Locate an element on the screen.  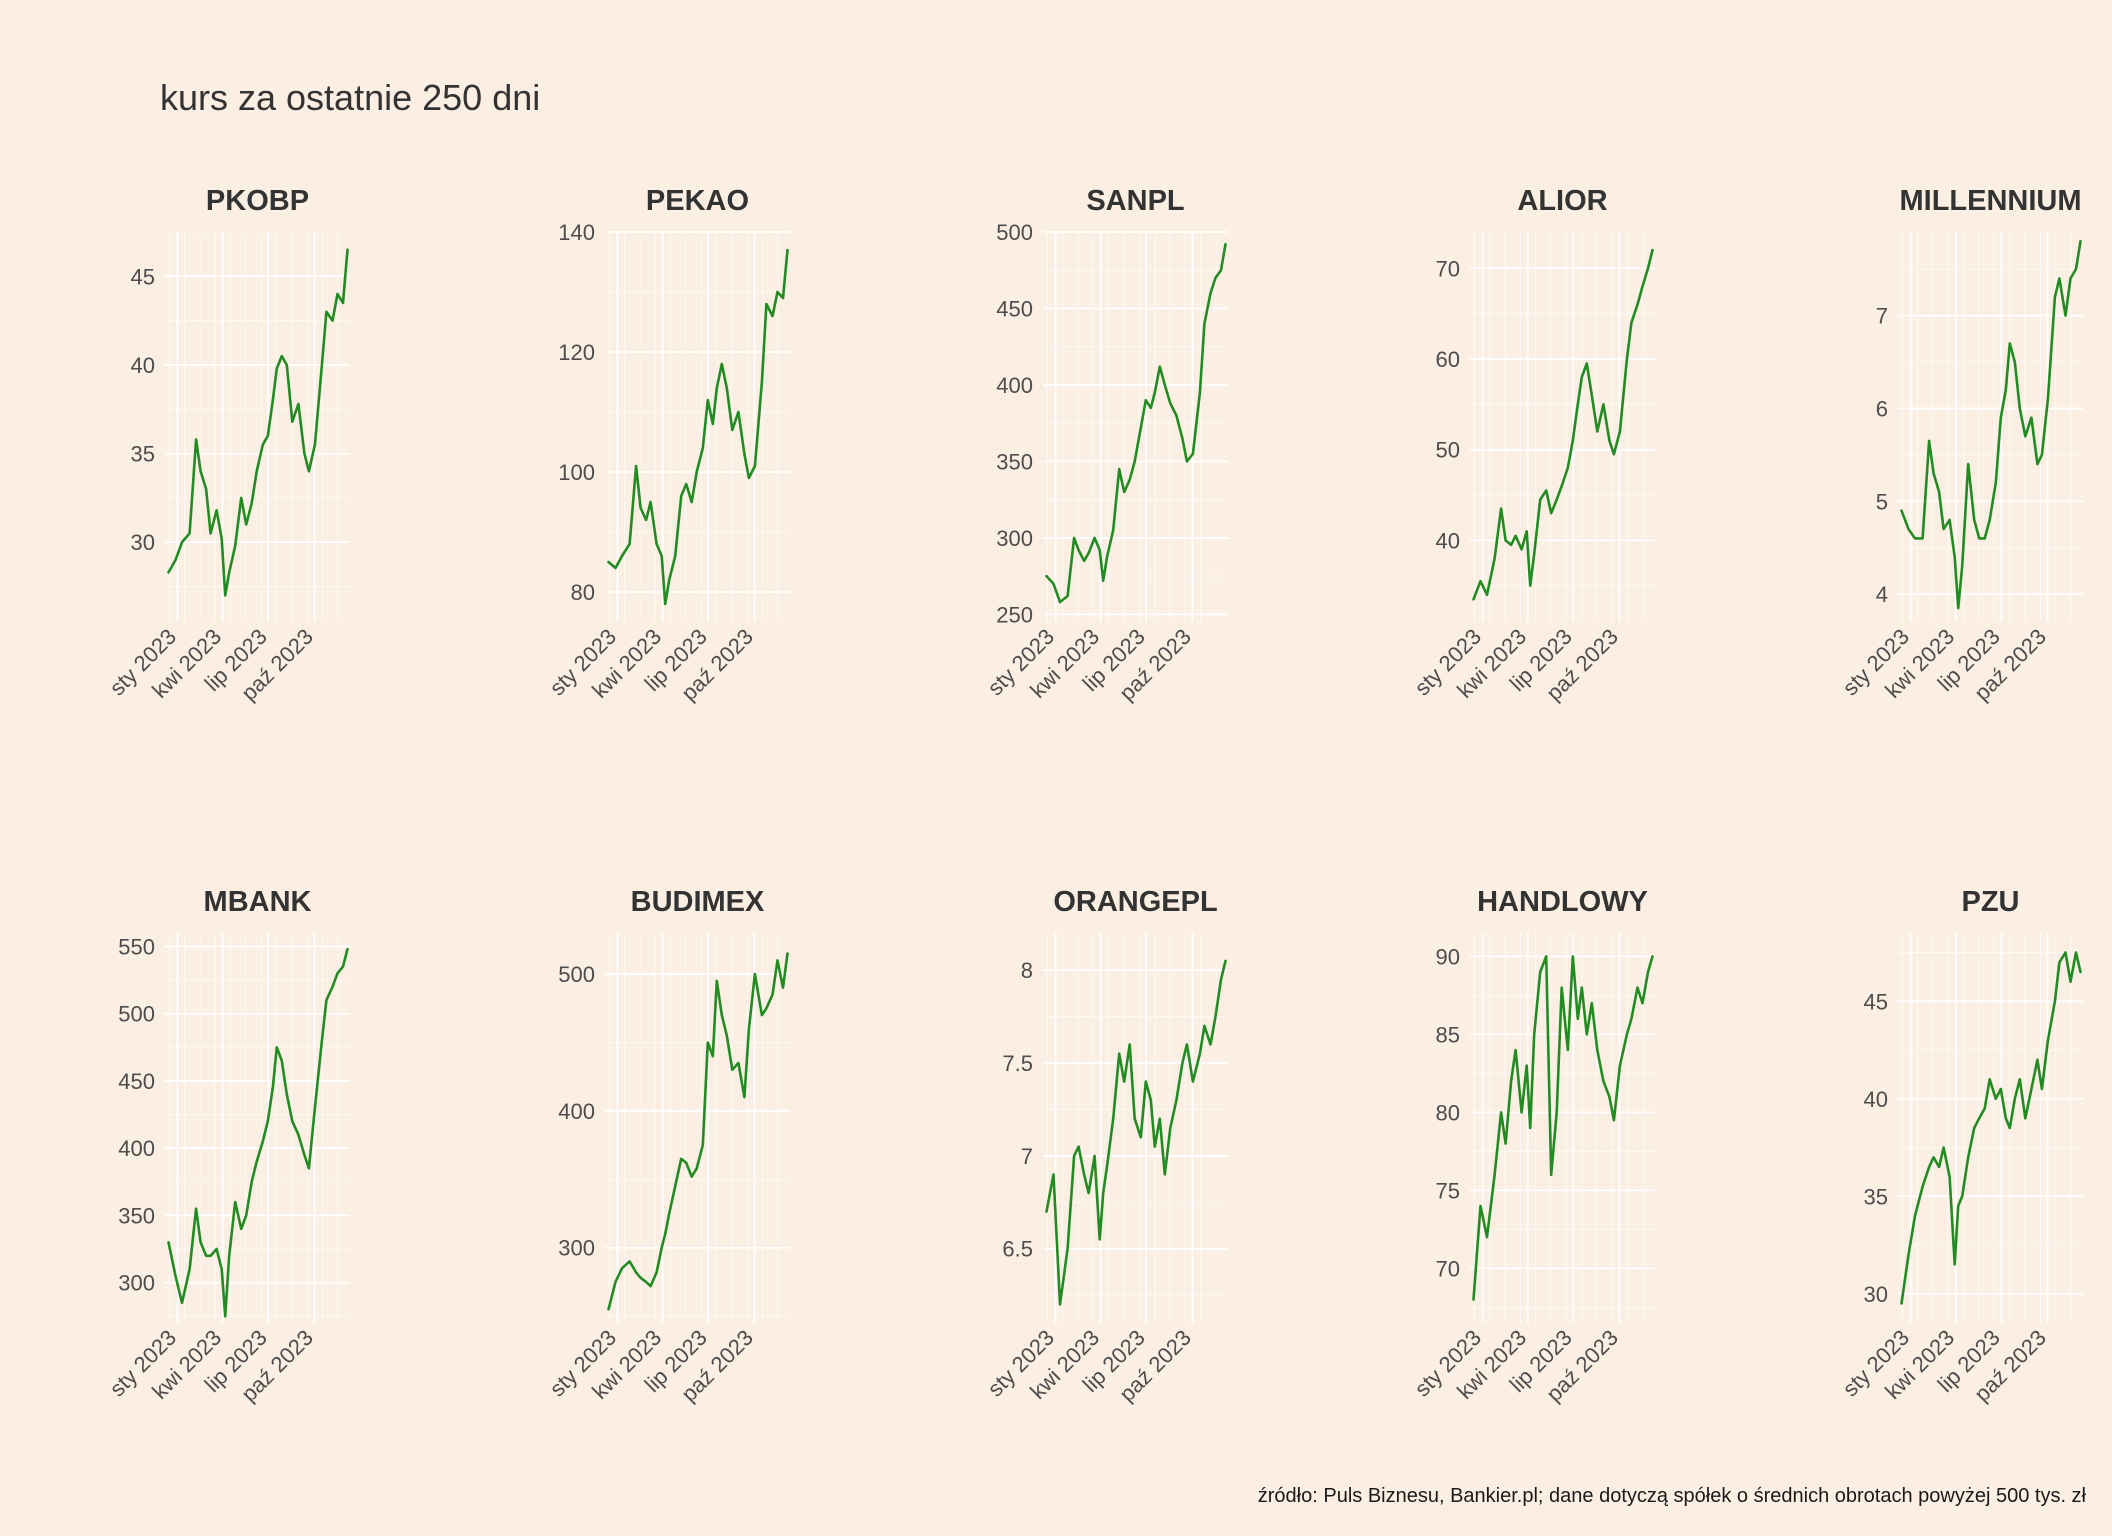
y-tick-label: 120 is located at coordinates (576, 352).